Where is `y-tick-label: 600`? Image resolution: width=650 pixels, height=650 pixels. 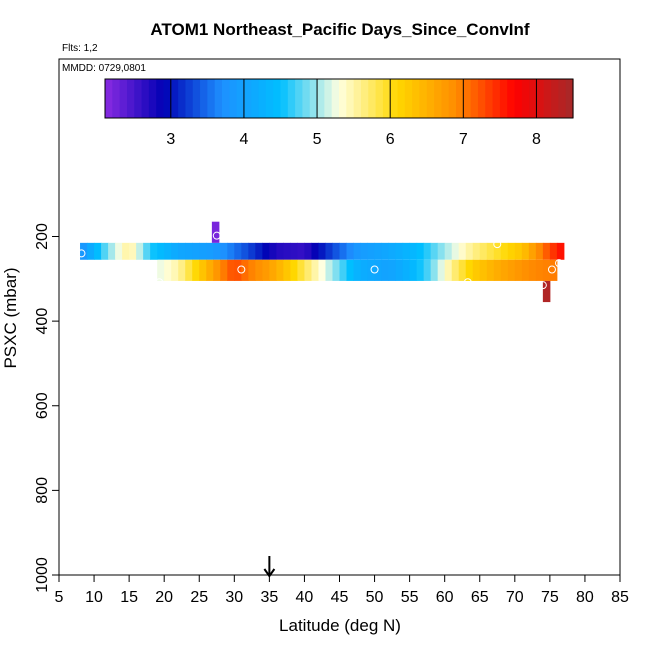
y-tick-label: 600 is located at coordinates (42, 405).